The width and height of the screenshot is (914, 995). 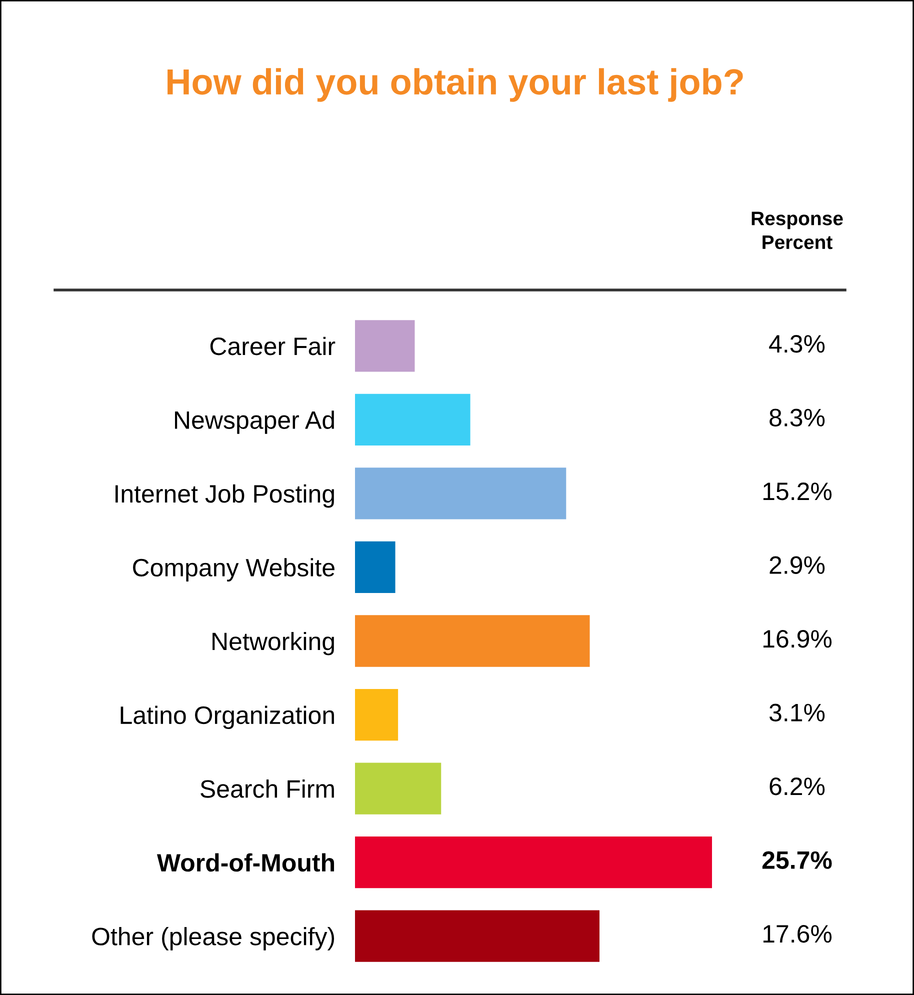 I want to click on data-label: 8.3%, so click(x=797, y=417).